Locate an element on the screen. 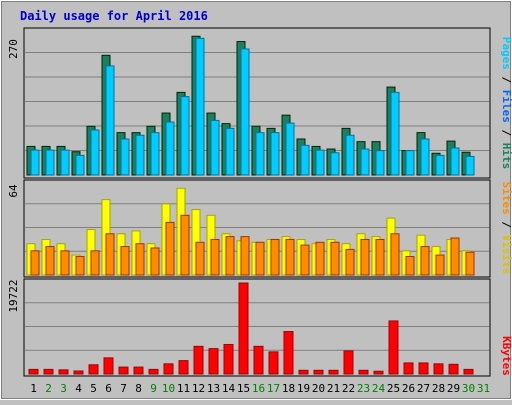 The width and height of the screenshot is (512, 405). day-tick-label: 22 is located at coordinates (348, 388).